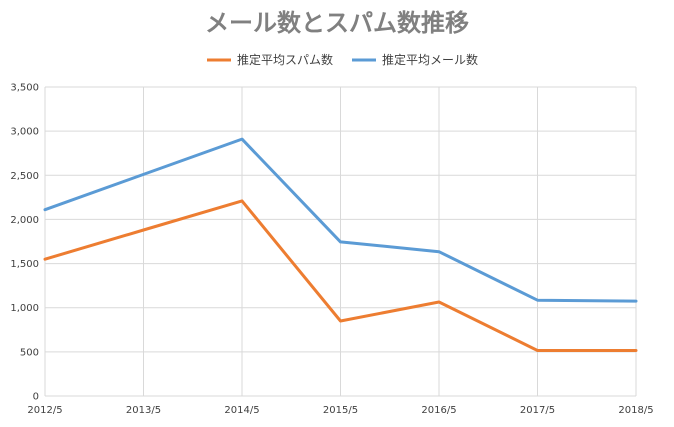 The width and height of the screenshot is (674, 427). Describe the element at coordinates (24, 220) in the screenshot. I see `y-tick-label: 2,000` at that location.